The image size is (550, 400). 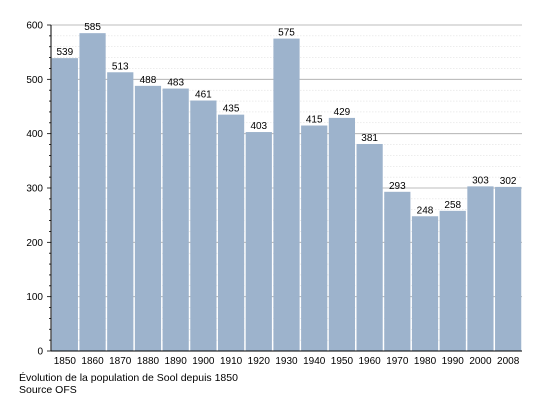 I want to click on value-label-1860: 585, so click(x=92, y=27).